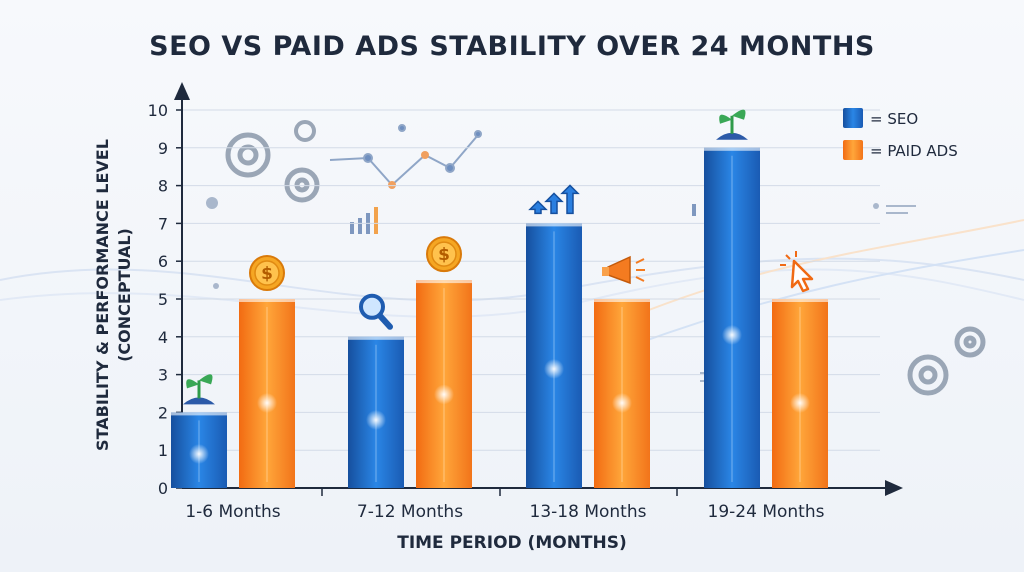 The height and width of the screenshot is (572, 1024). I want to click on paid-ads-bar, so click(444, 384).